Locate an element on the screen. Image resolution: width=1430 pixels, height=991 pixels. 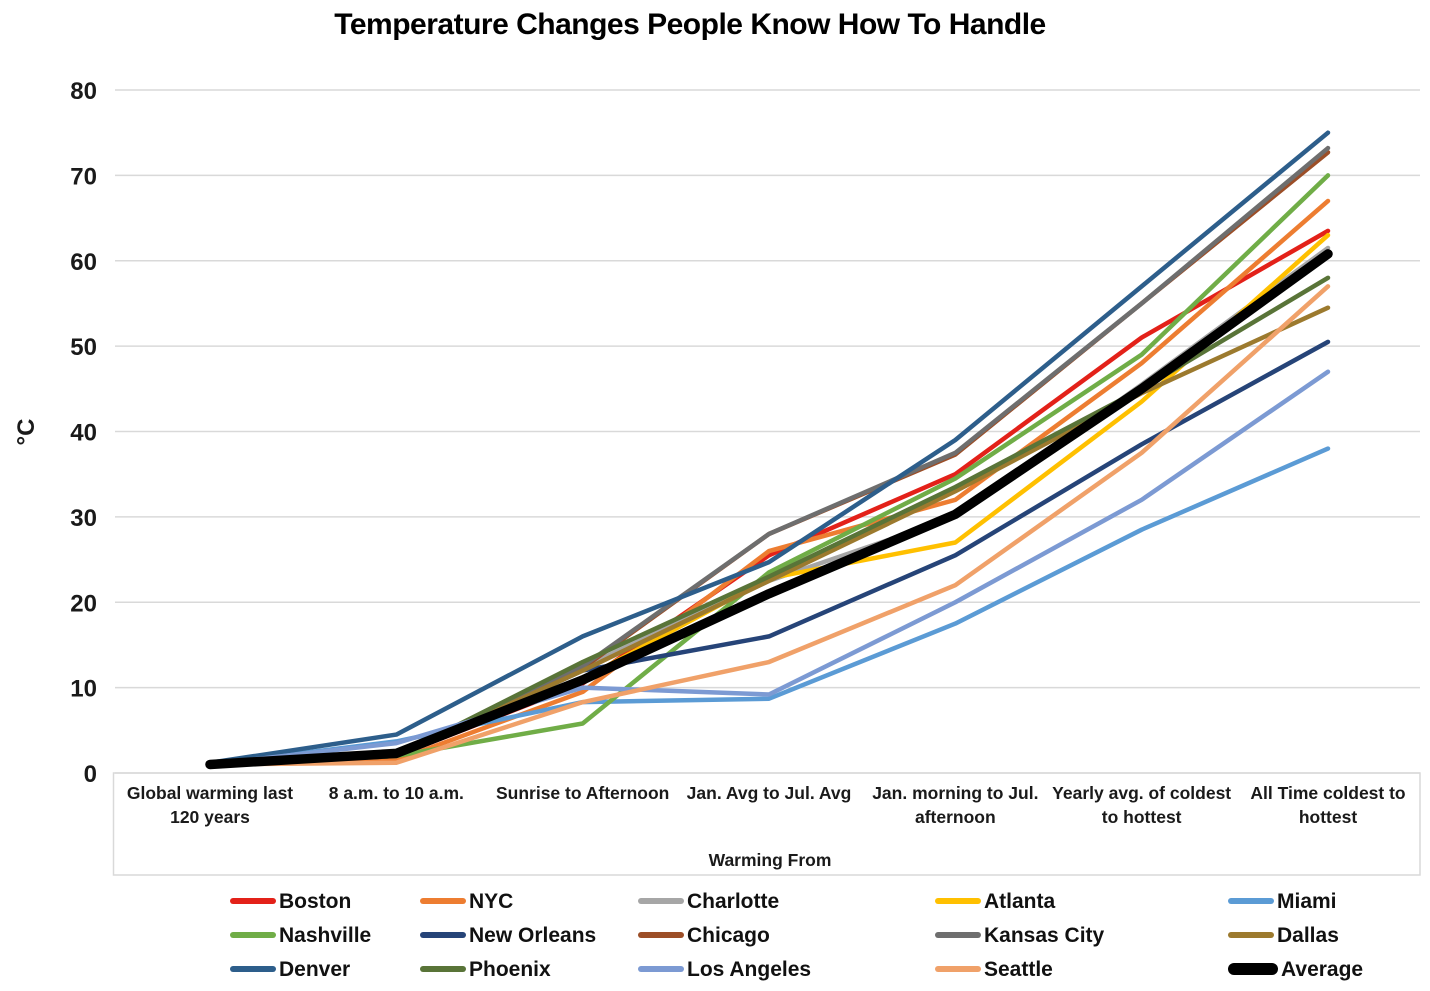
x-category-label: Sunrise to Afternoon is located at coordinates (582, 793).